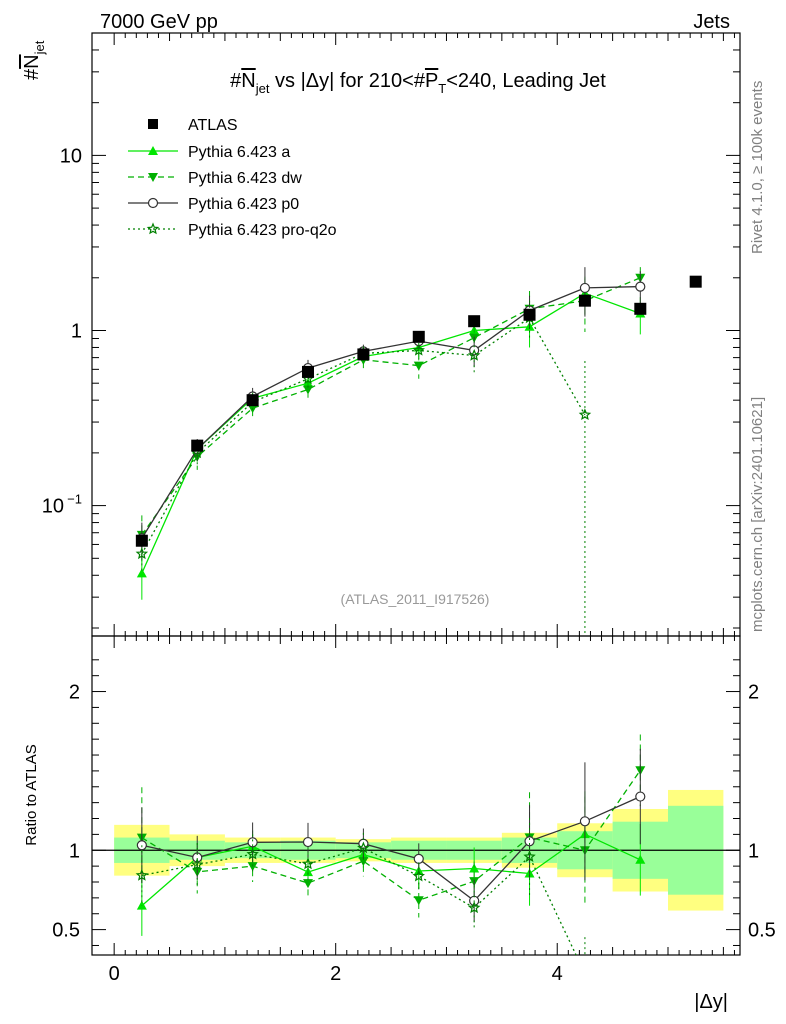 The image size is (786, 1024). I want to click on legend-label: Pythia 6.423 pro-q2o, so click(262, 230).